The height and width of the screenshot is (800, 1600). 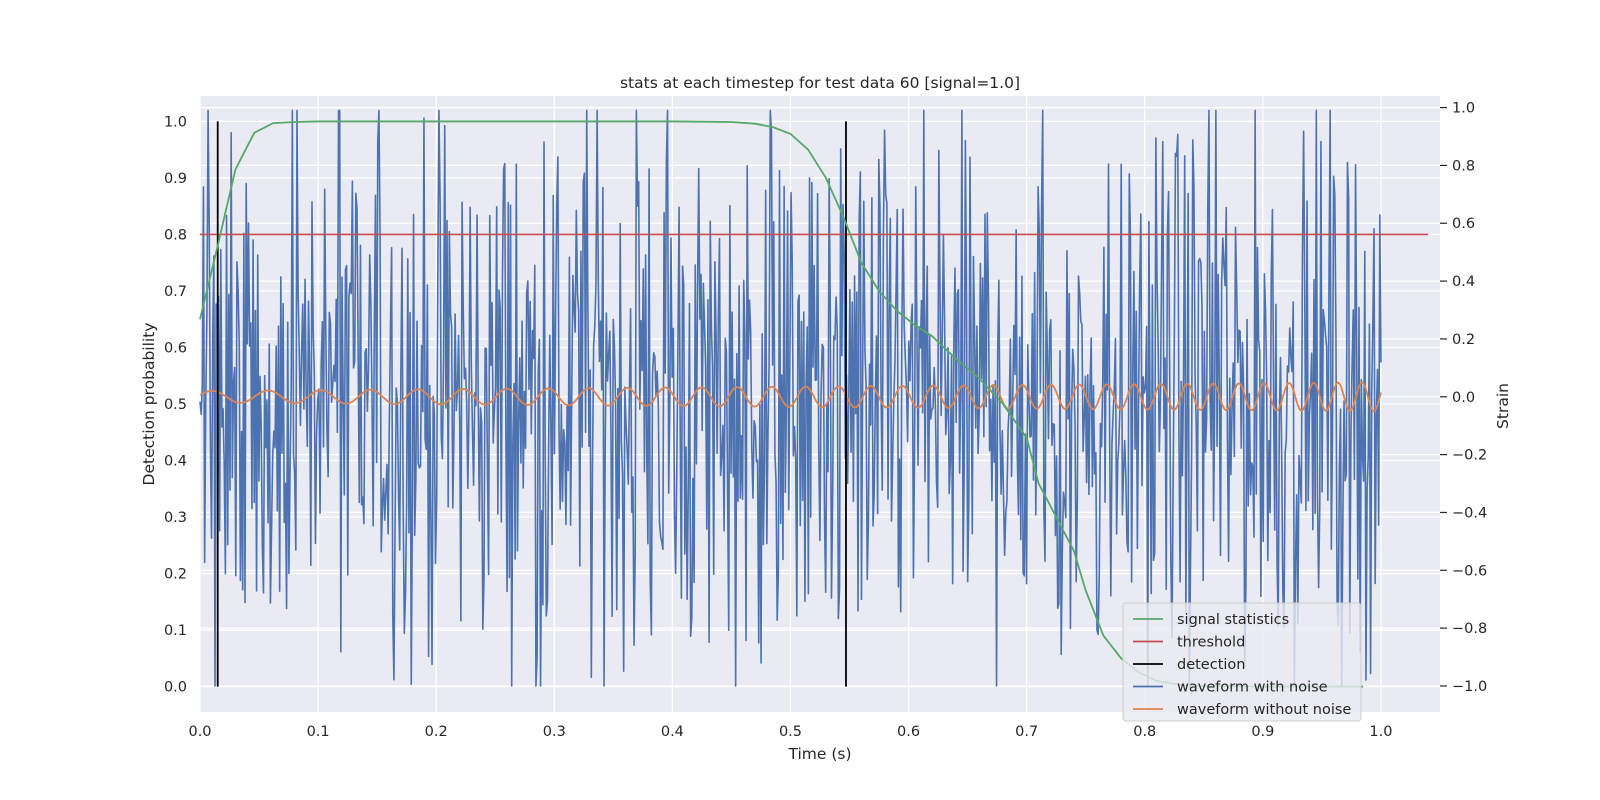 I want to click on y-axis-label: Detection probability, so click(x=149, y=404).